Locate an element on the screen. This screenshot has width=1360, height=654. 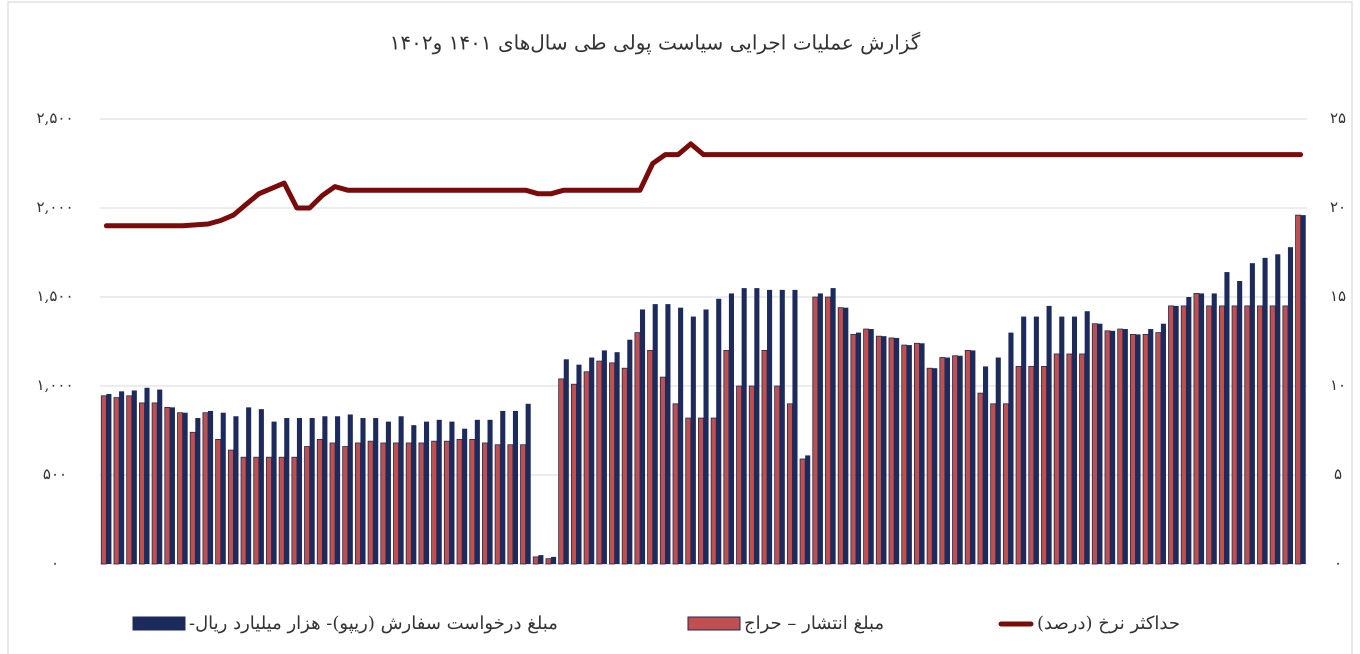
y2-tick-label: ۱۵ is located at coordinates (1338, 296).